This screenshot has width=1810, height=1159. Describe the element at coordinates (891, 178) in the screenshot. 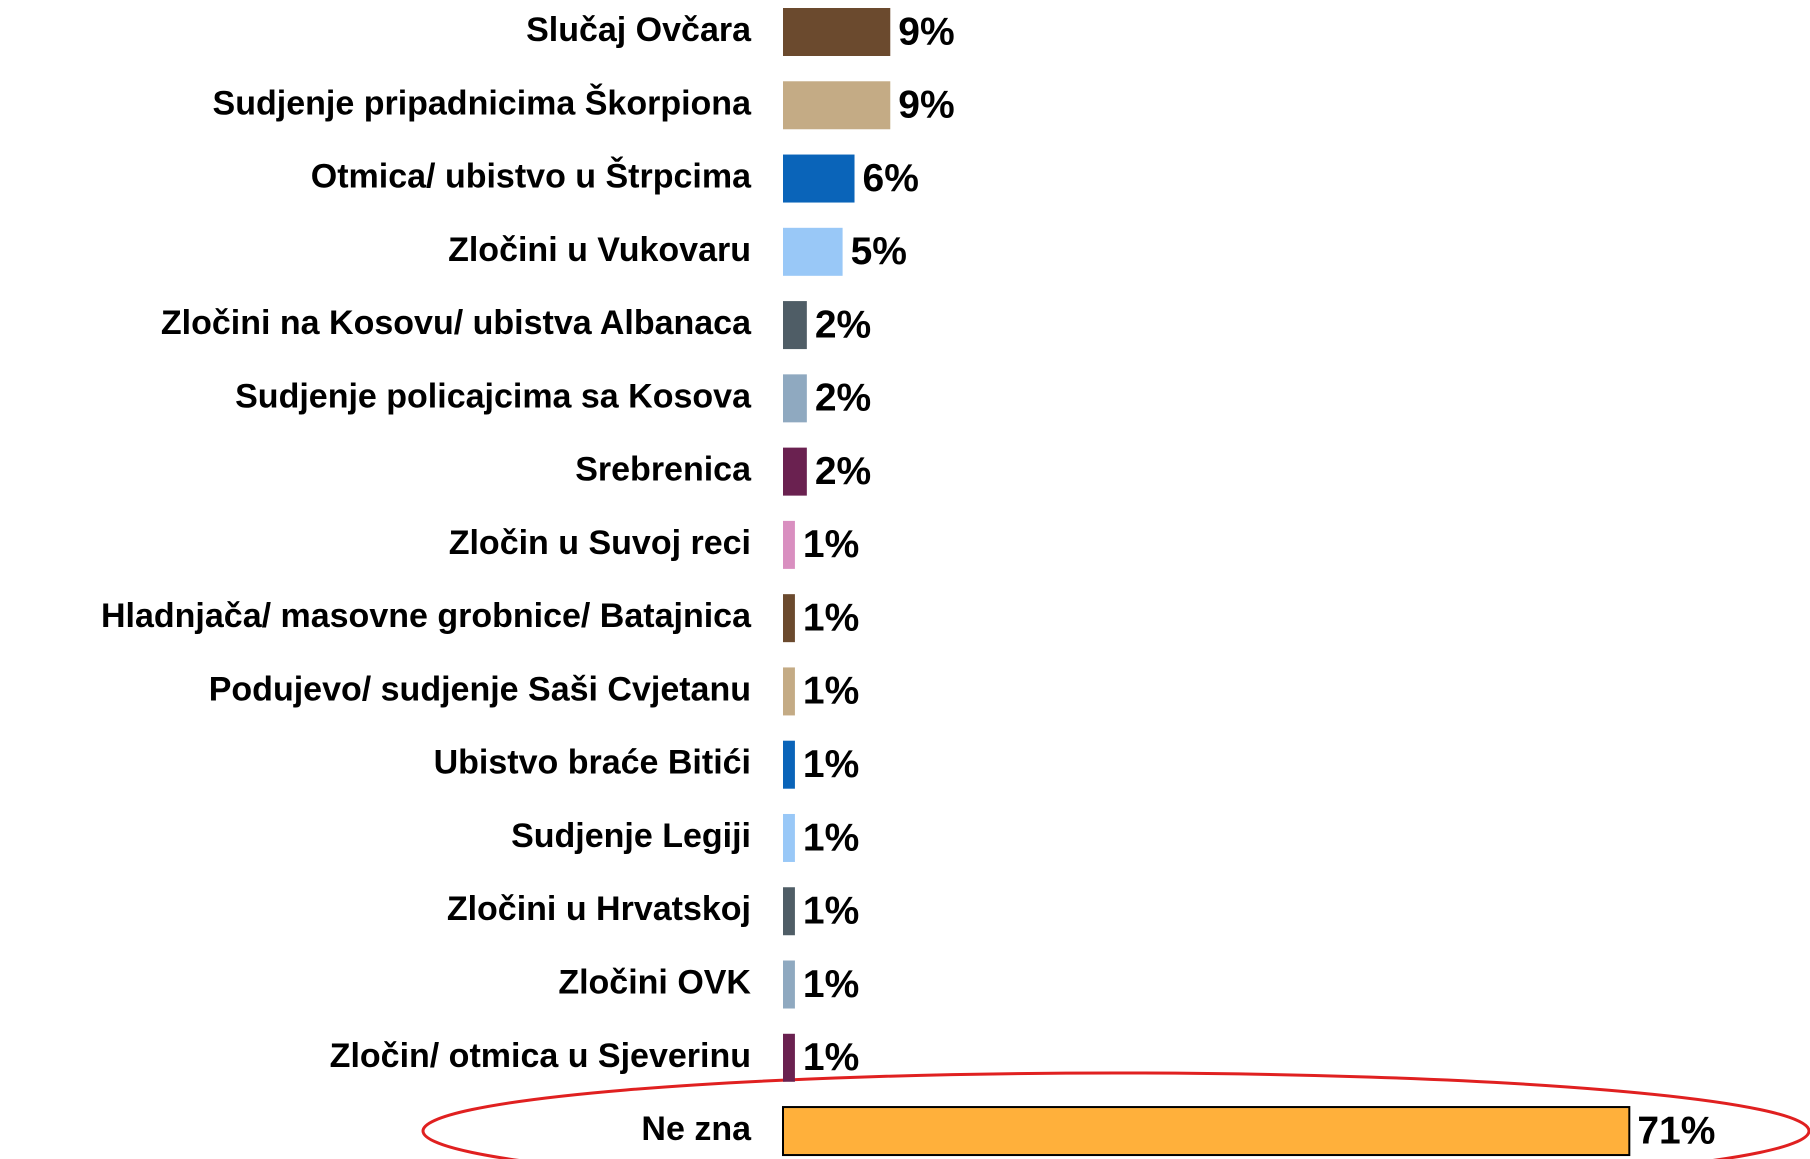

I see `value-label: 6%` at that location.